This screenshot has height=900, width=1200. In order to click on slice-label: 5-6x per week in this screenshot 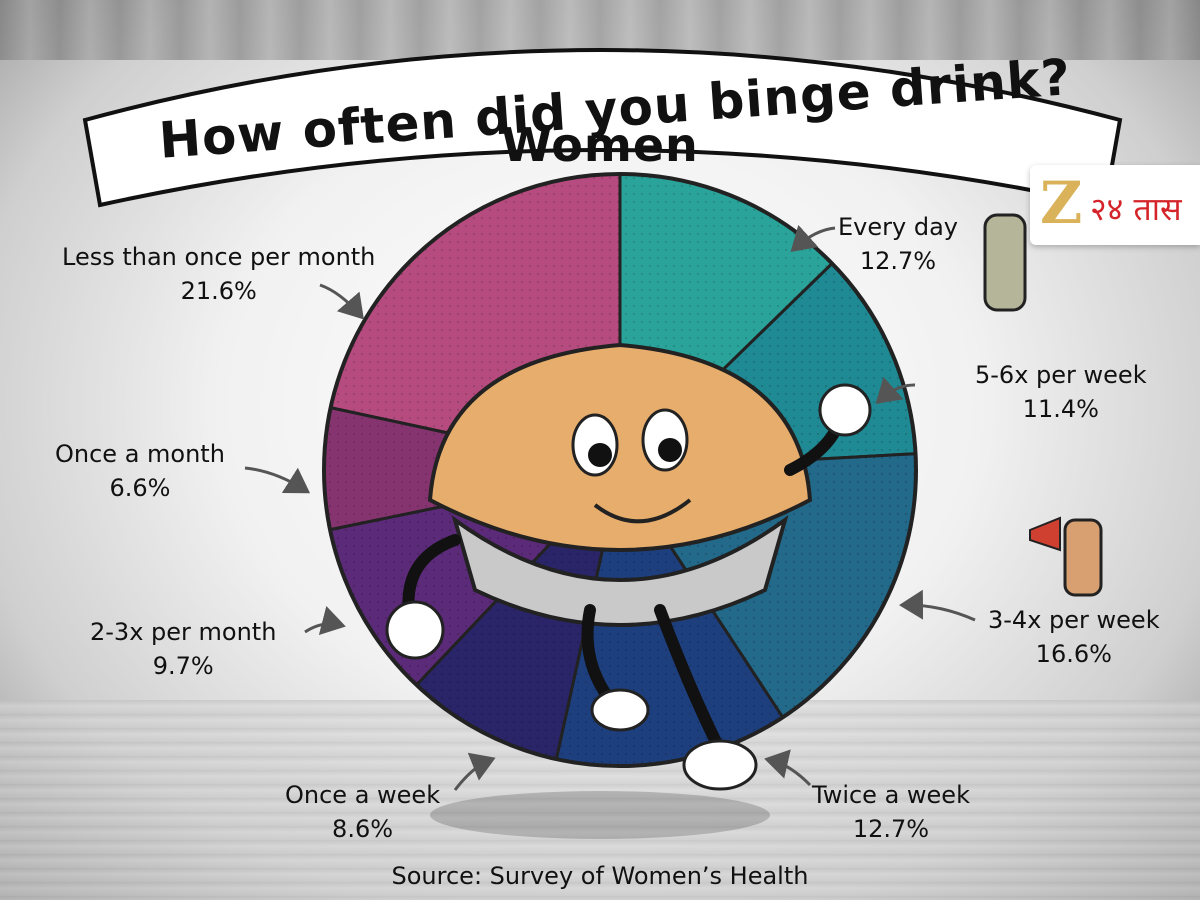, I will do `click(1061, 375)`.